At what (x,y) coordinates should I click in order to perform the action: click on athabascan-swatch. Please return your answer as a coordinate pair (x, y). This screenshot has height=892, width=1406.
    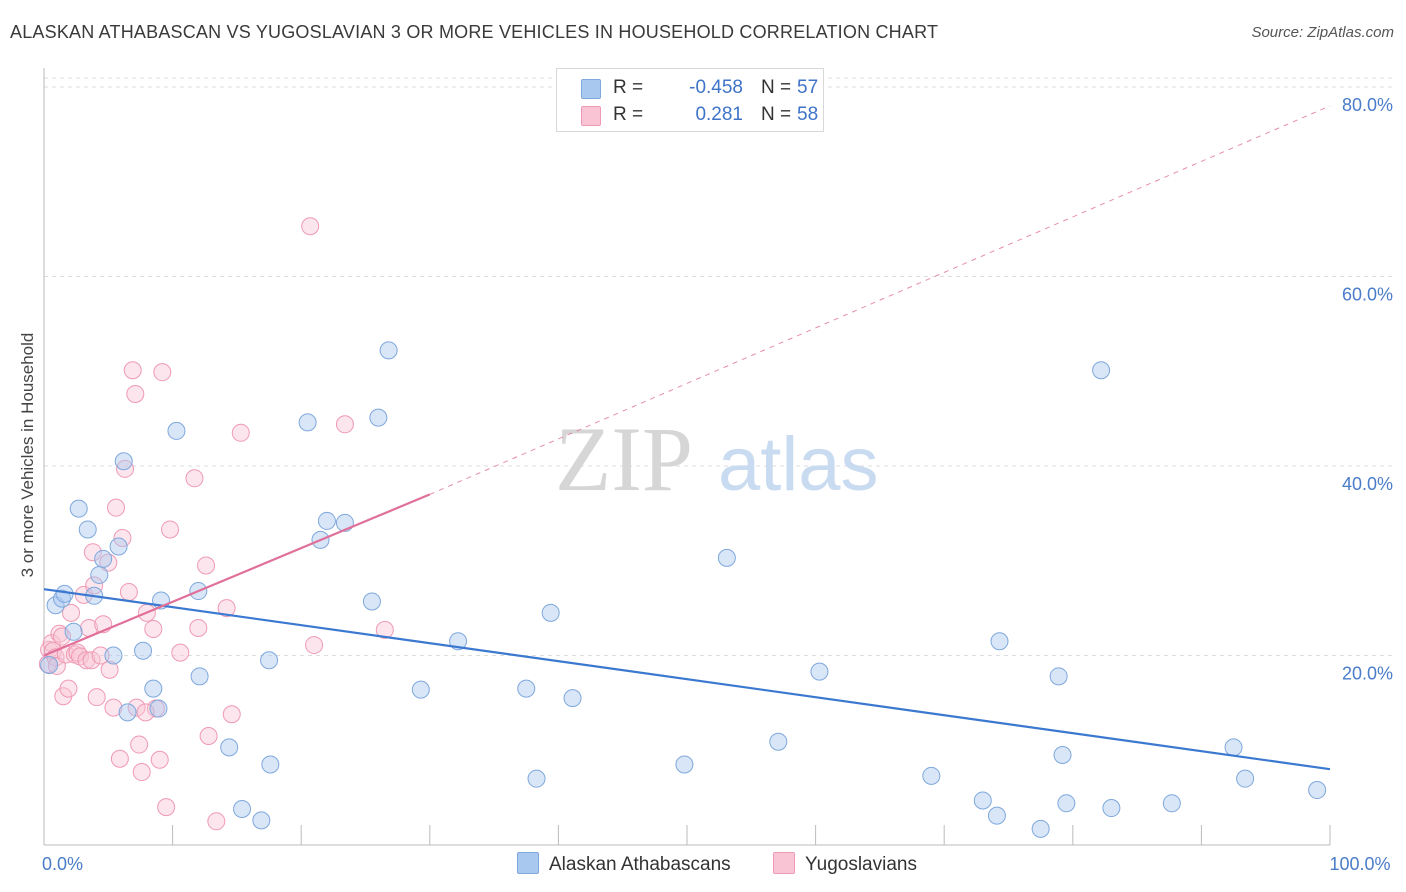
    Looking at the image, I should click on (591, 89).